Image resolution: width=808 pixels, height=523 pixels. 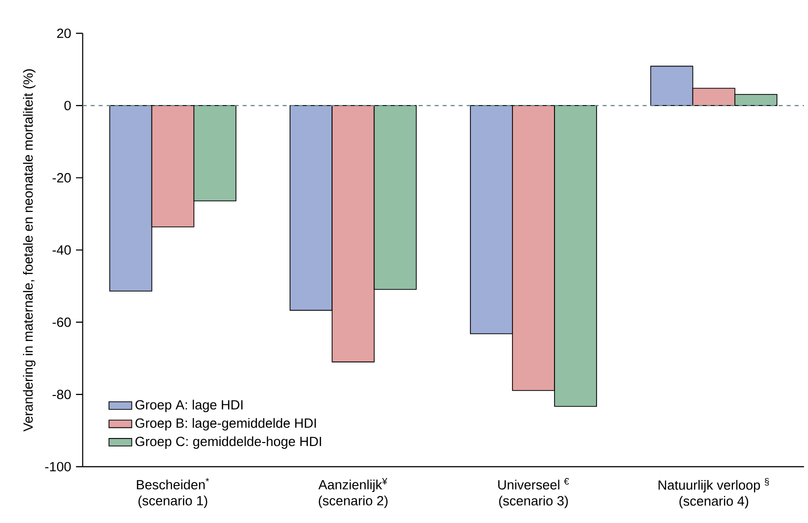 I want to click on legend-label: Groep B: lage-gemiddelde HDI, so click(x=225, y=424).